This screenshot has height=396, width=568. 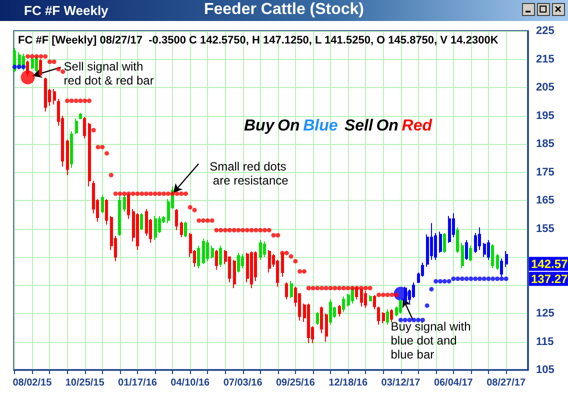 I want to click on y-tick-label: 105, so click(x=545, y=370).